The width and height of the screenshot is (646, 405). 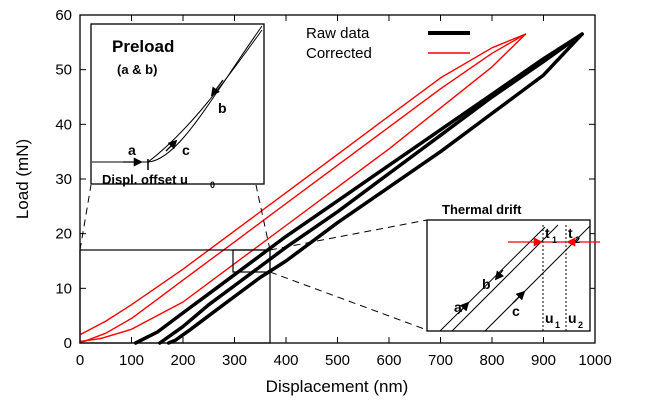 I want to click on preload-inset: Preload (a & b) a b c Displ. offset u 0, so click(x=177, y=106).